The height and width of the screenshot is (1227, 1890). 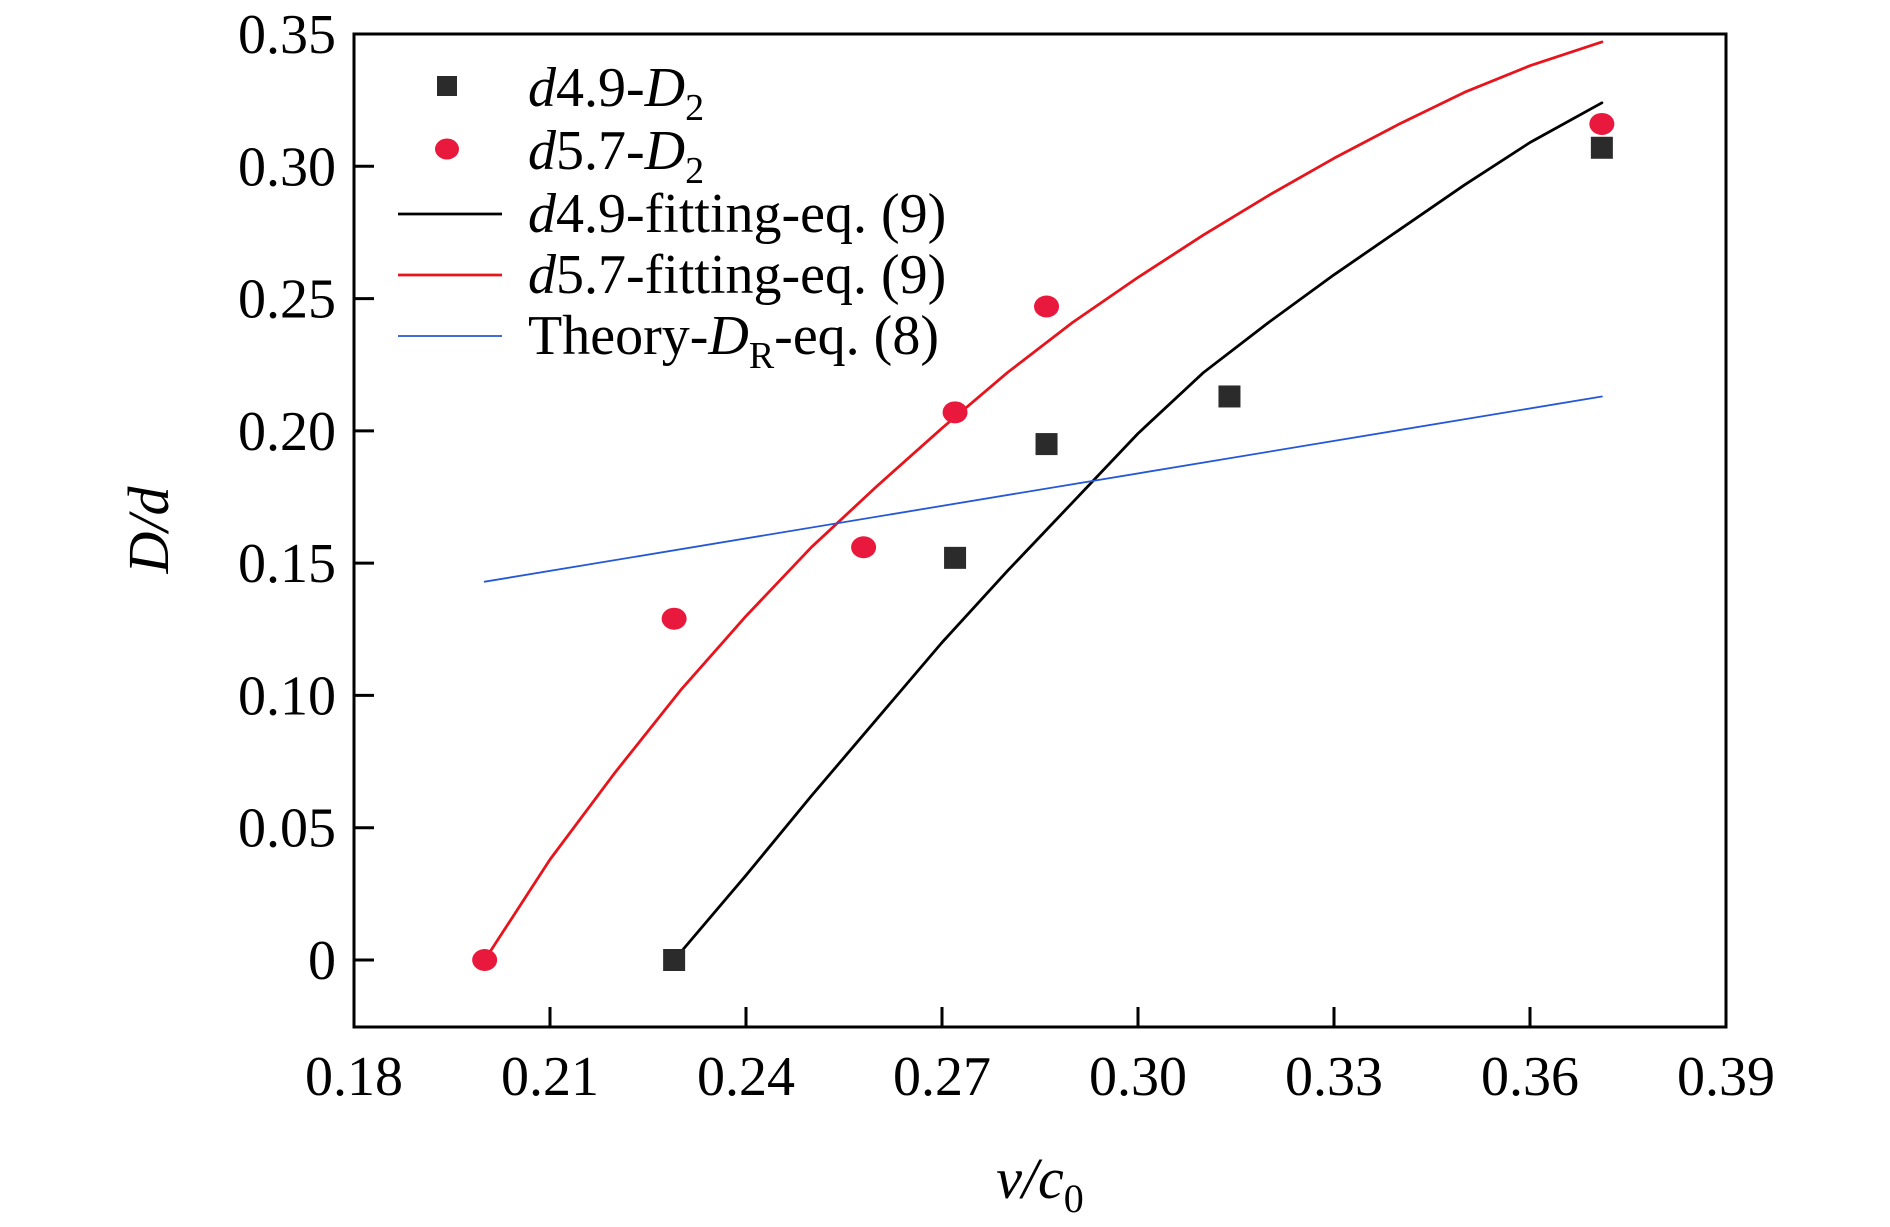 I want to click on legend-label: d4.9-D2, so click(x=616, y=93).